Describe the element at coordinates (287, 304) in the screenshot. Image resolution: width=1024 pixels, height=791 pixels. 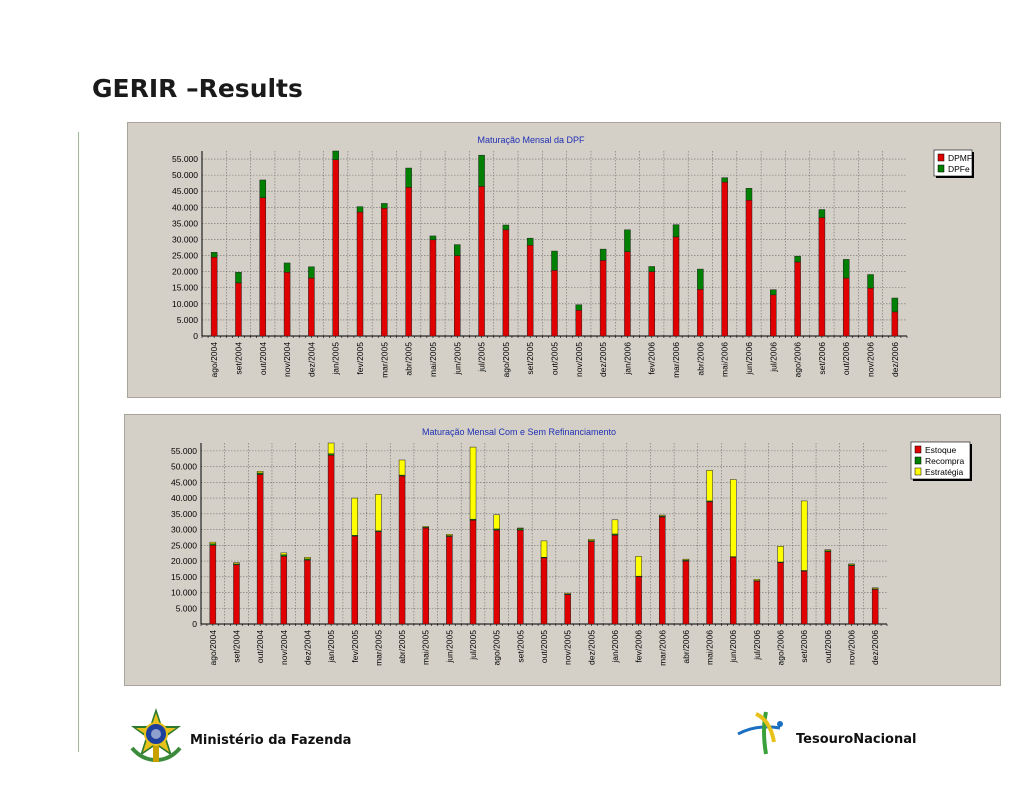
I see `bar-dpmfi-nov-2004` at that location.